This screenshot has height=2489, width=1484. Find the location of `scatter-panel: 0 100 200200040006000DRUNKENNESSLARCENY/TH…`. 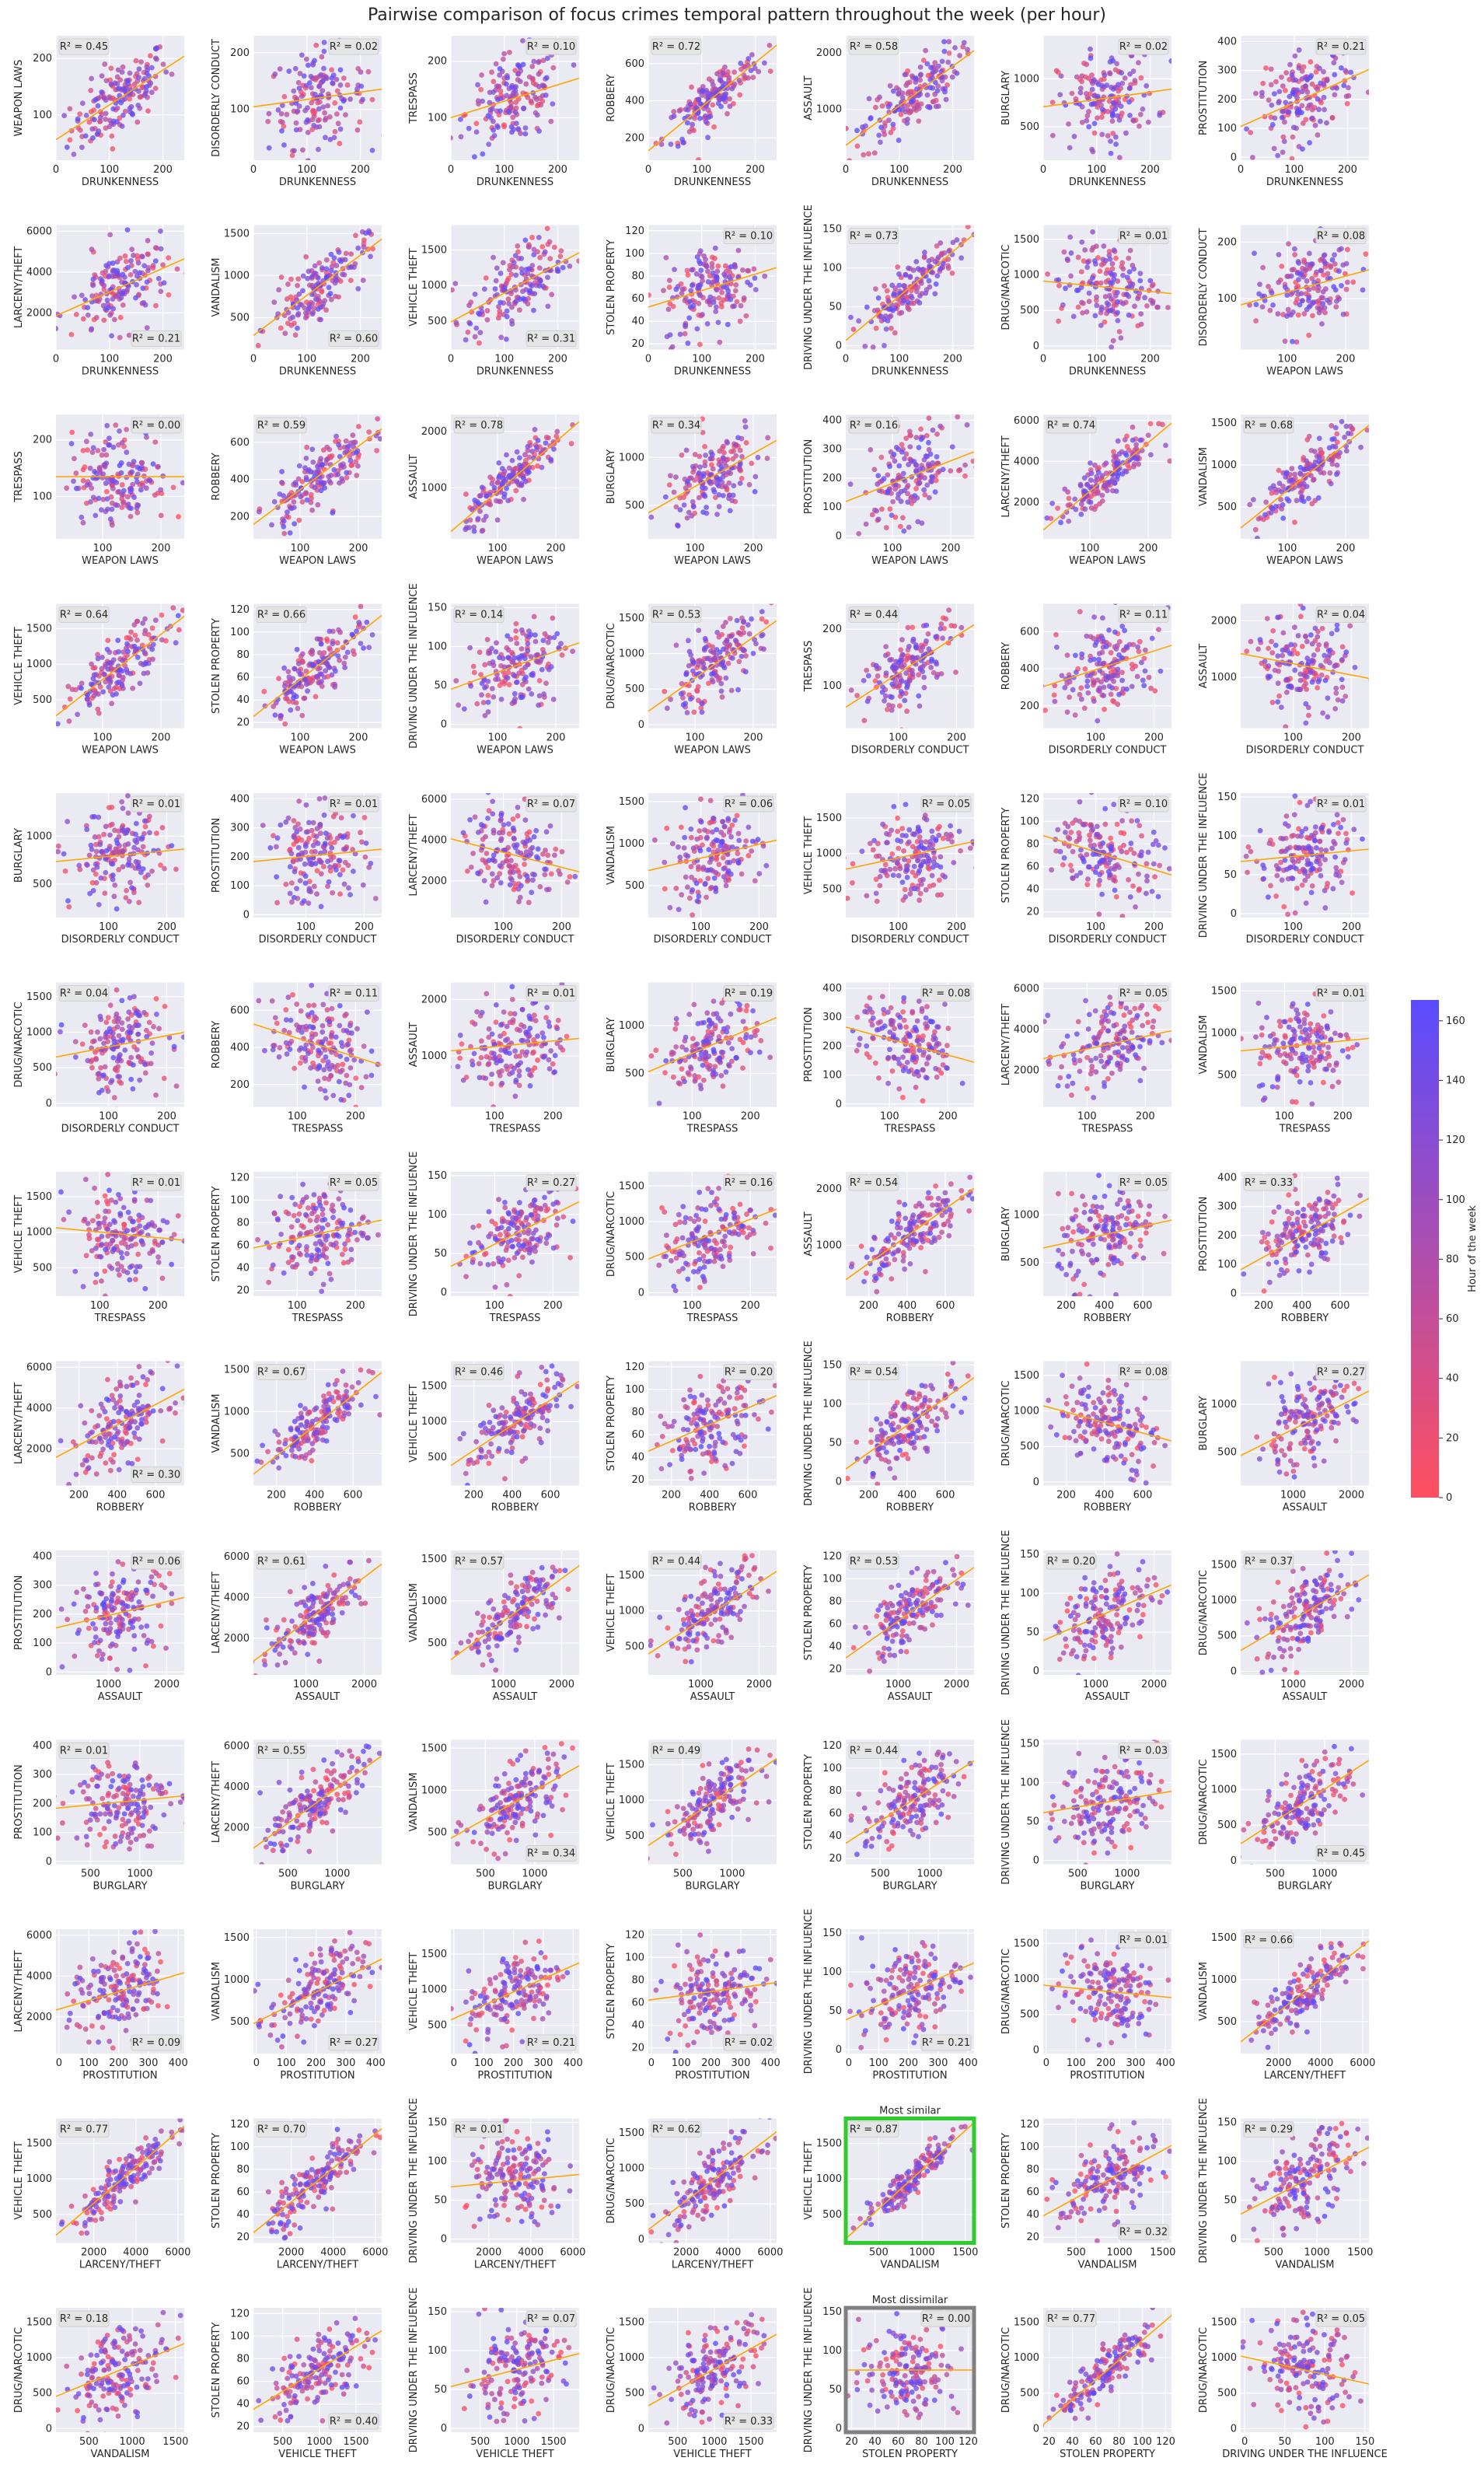

scatter-panel: 0 100 200200040006000DRUNKENNESSLARCENY/TH… is located at coordinates (98, 302).